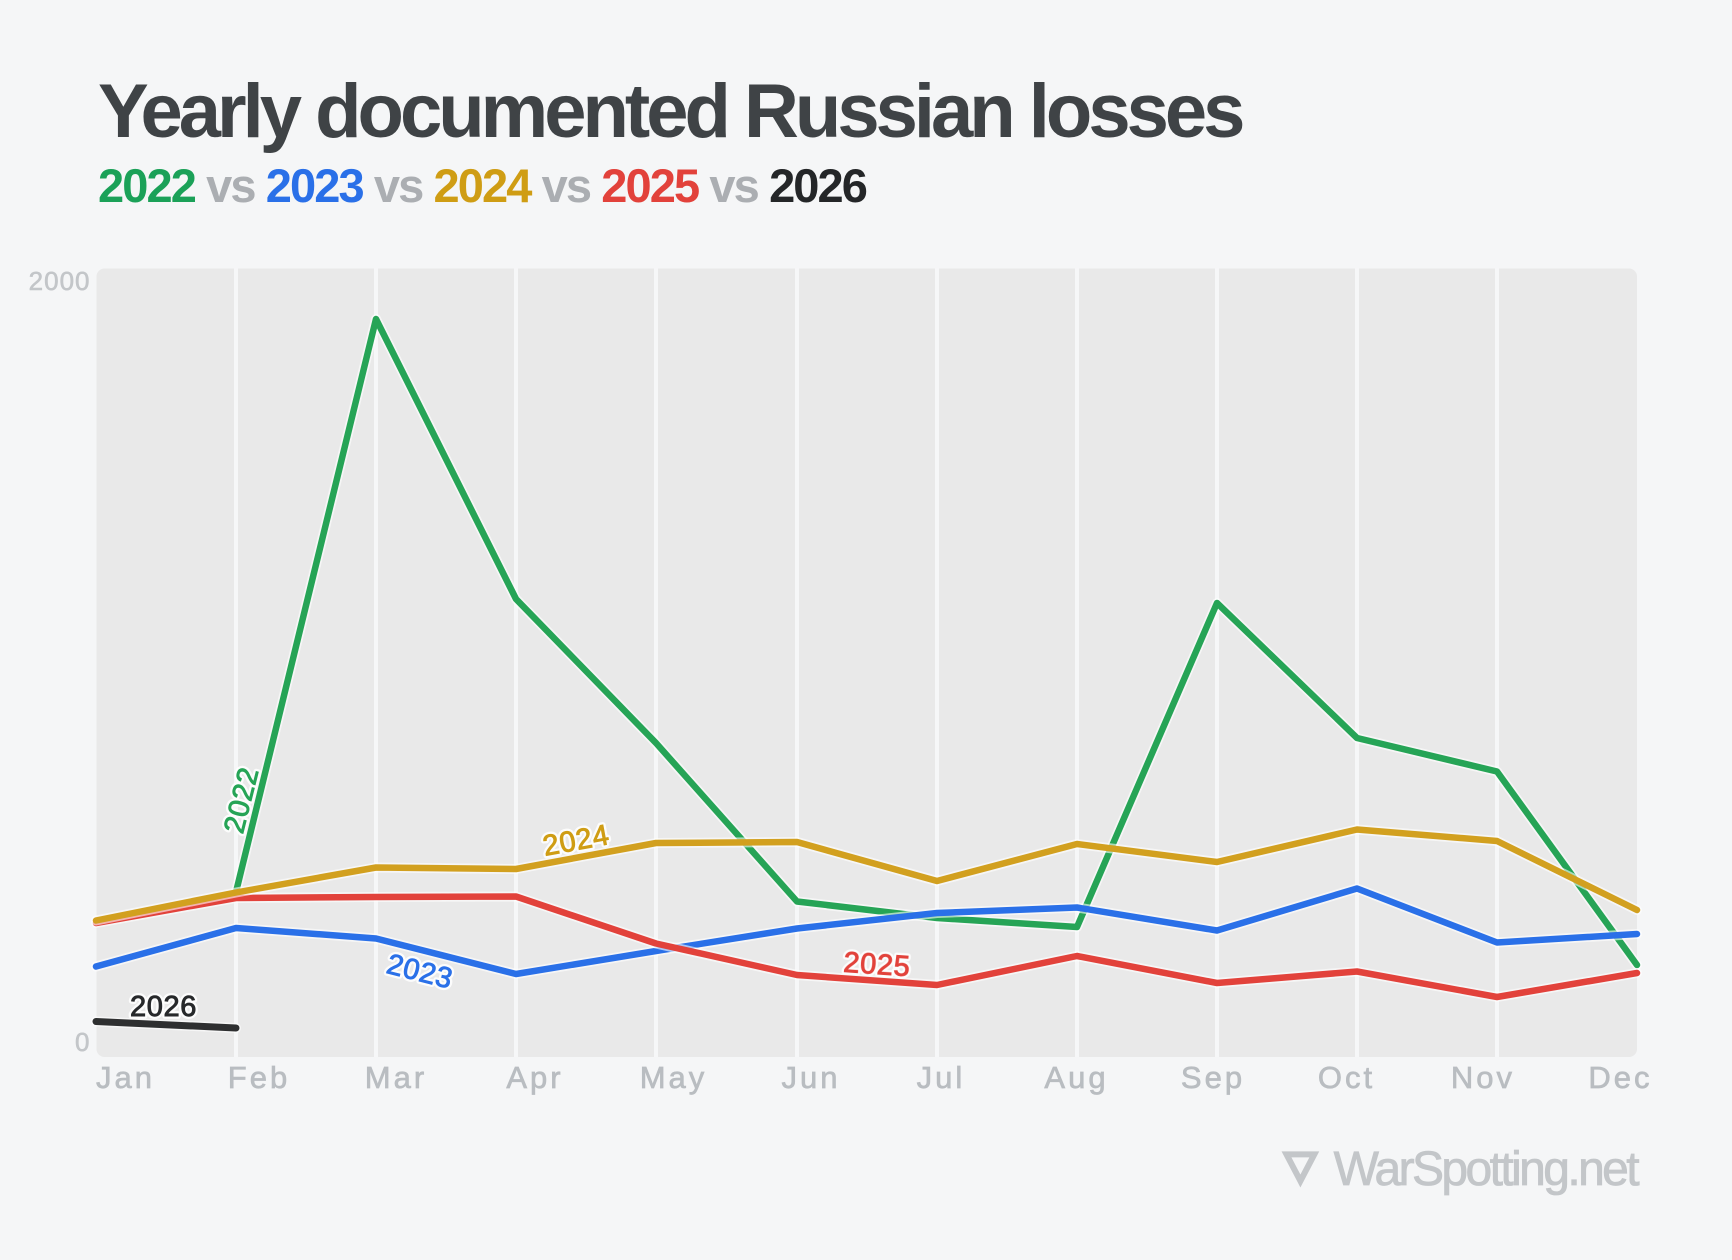 The height and width of the screenshot is (1260, 1732). Describe the element at coordinates (811, 1077) in the screenshot. I see `svg-text: Jun` at that location.